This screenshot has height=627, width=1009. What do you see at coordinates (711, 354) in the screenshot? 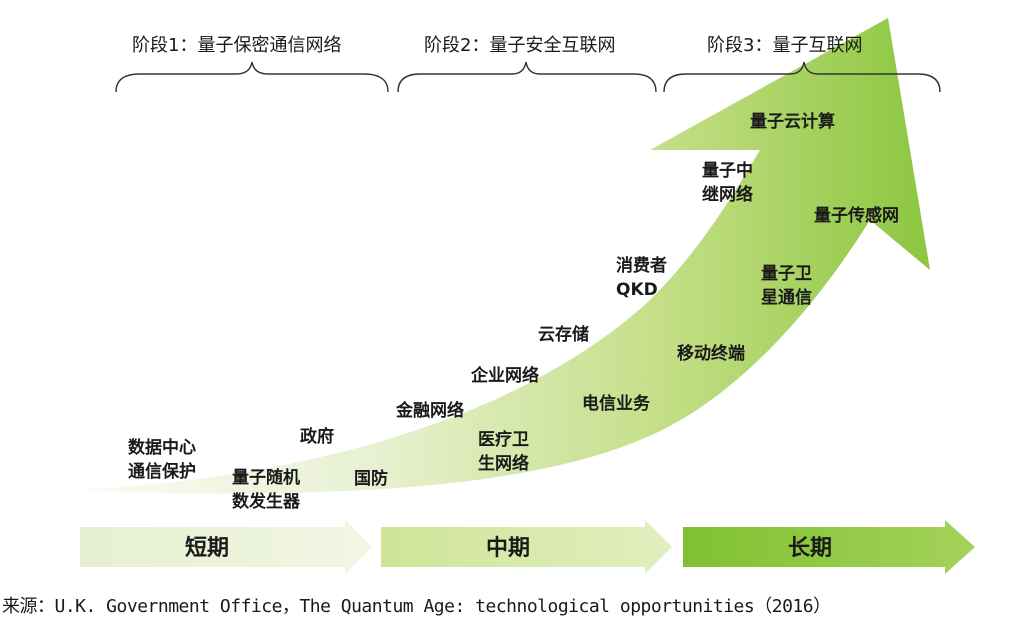
I see `app-mobile-terminal: 移动终端` at bounding box center [711, 354].